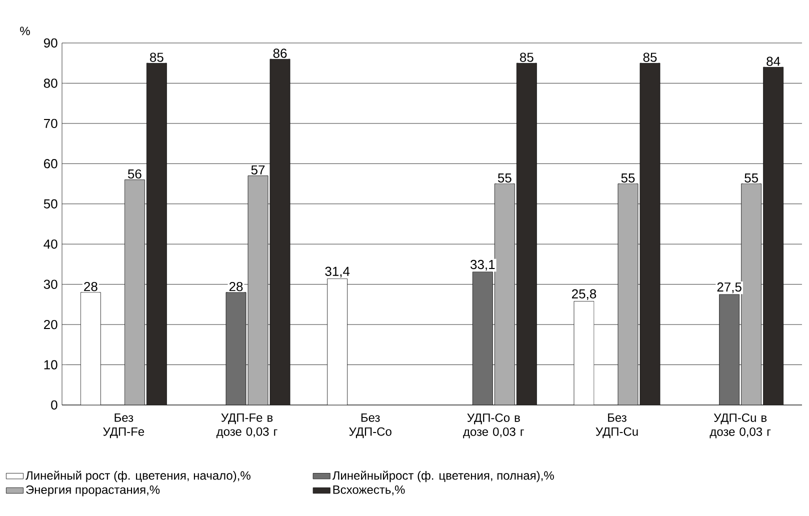 Image resolution: width=809 pixels, height=516 pixels. Describe the element at coordinates (51, 365) in the screenshot. I see `y-tick-label: 10` at that location.